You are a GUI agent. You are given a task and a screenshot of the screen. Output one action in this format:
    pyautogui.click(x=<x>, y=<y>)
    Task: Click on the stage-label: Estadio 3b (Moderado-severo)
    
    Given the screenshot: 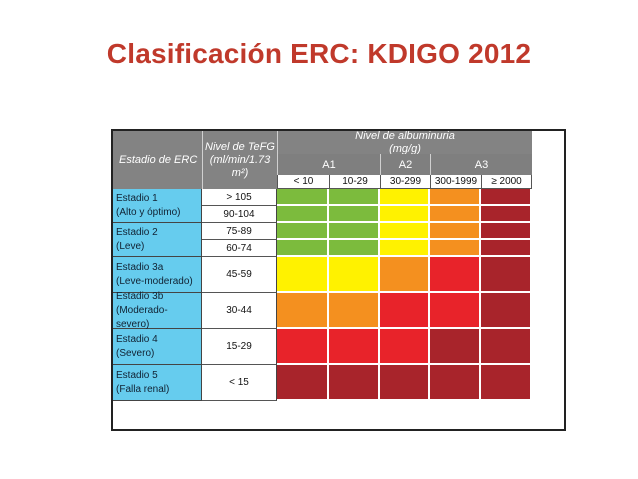 What is the action you would take?
    pyautogui.click(x=157, y=310)
    